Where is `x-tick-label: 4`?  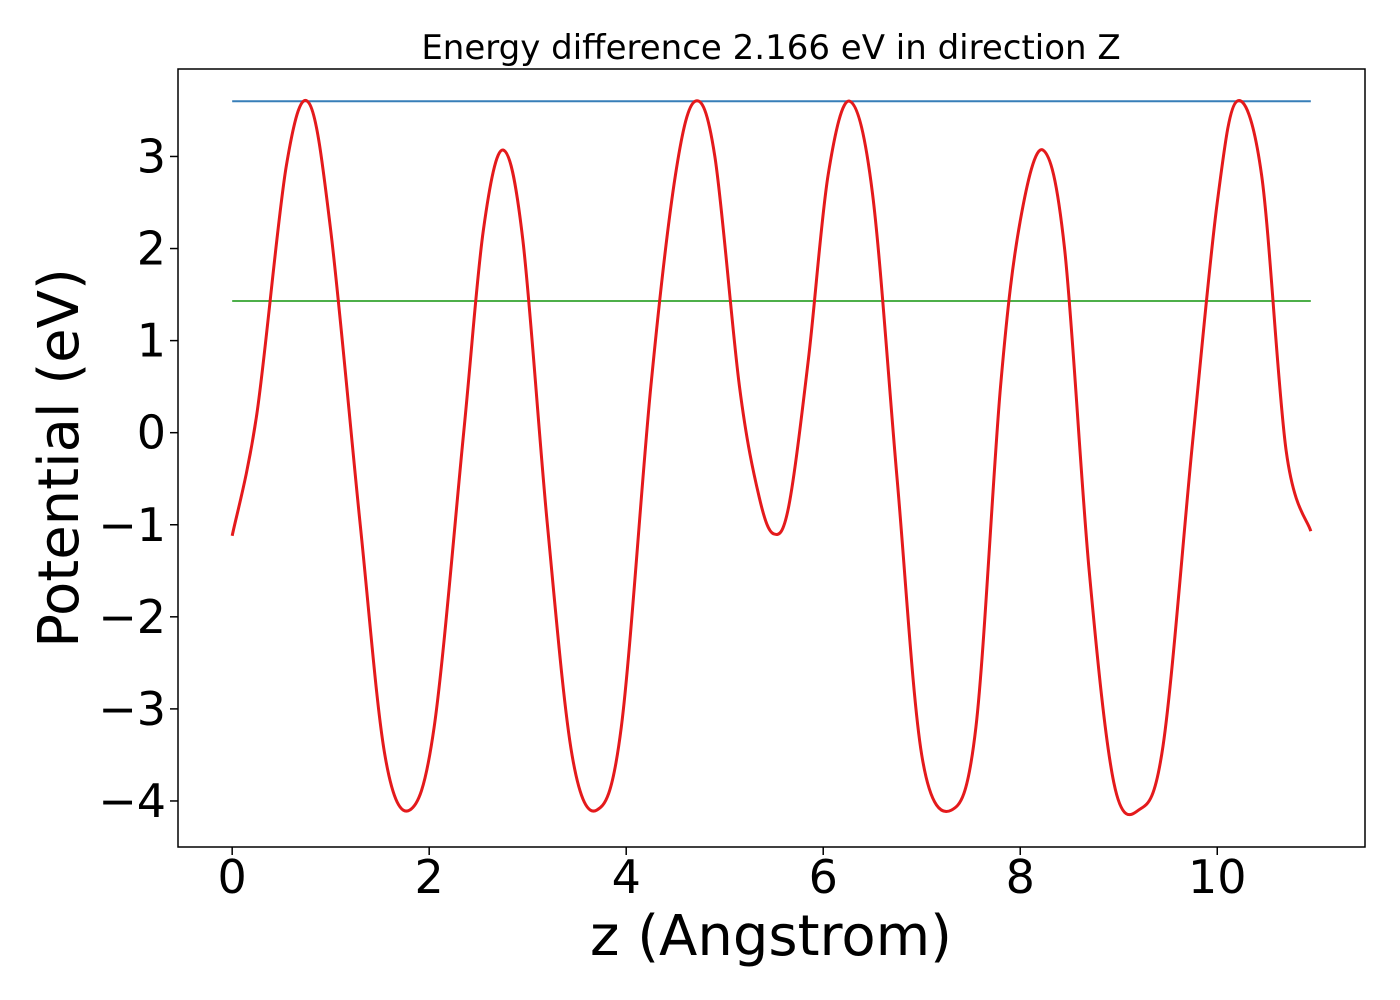
x-tick-label: 4 is located at coordinates (626, 877).